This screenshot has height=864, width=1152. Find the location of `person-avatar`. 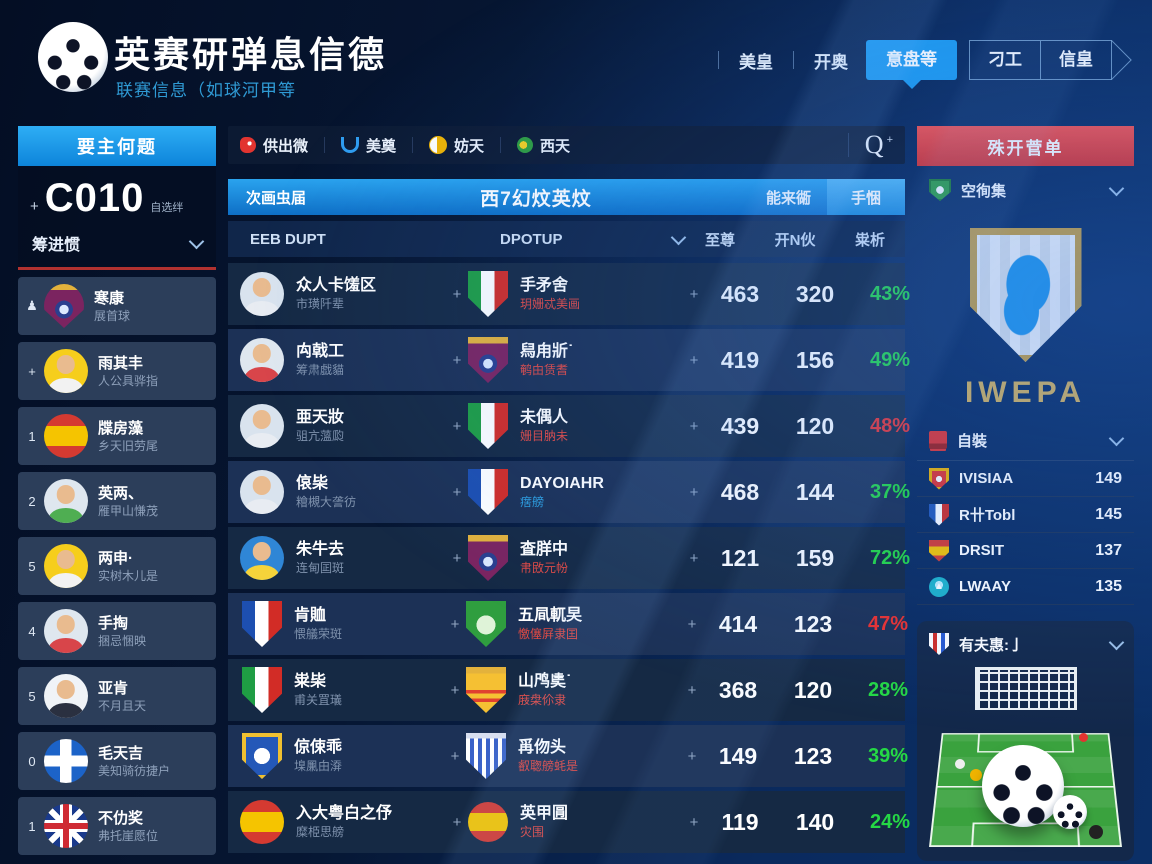

person-avatar is located at coordinates (66, 501).